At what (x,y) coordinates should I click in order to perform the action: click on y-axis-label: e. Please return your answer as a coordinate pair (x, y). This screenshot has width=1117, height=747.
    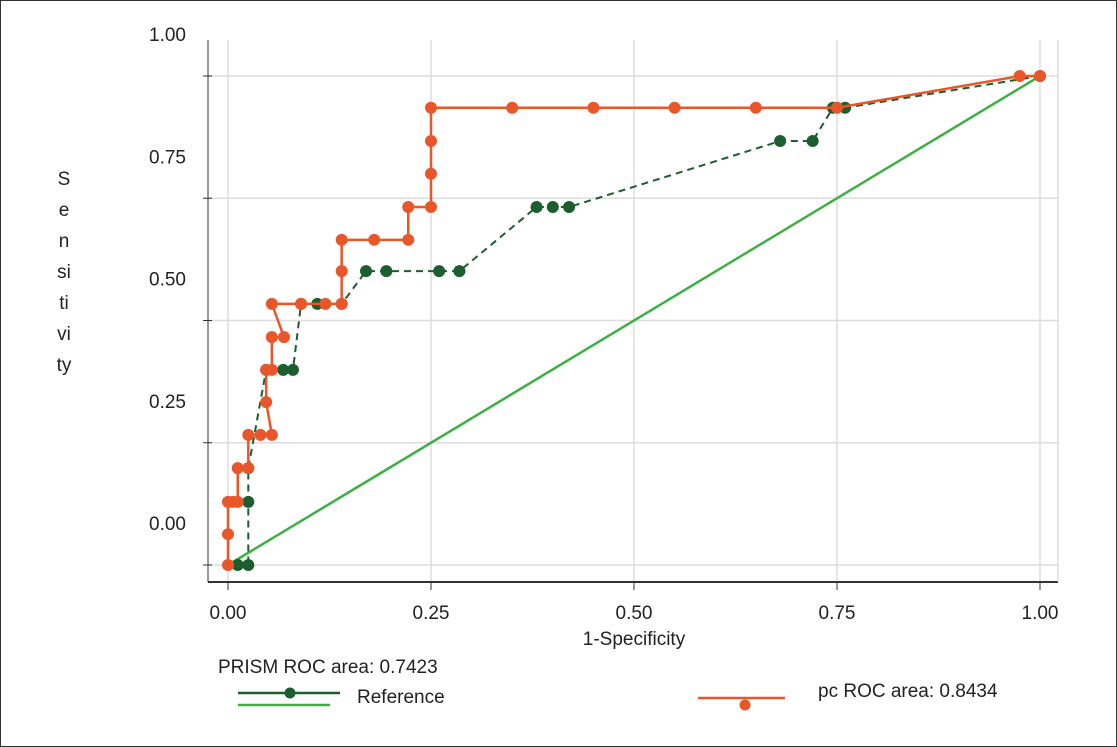
    Looking at the image, I should click on (64, 210).